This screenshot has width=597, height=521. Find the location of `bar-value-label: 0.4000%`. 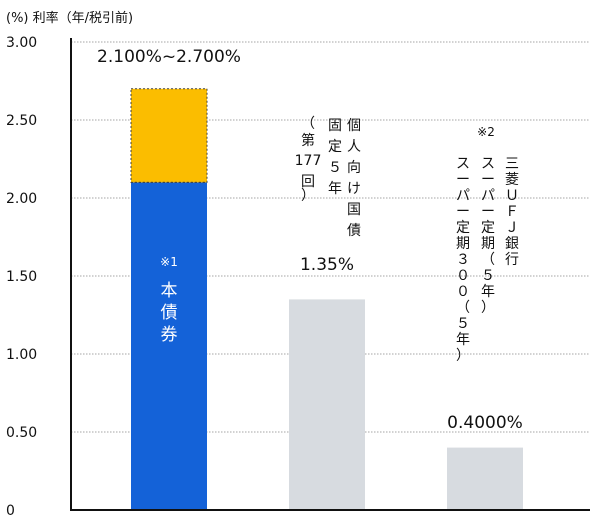

bar-value-label: 0.4000% is located at coordinates (485, 423).